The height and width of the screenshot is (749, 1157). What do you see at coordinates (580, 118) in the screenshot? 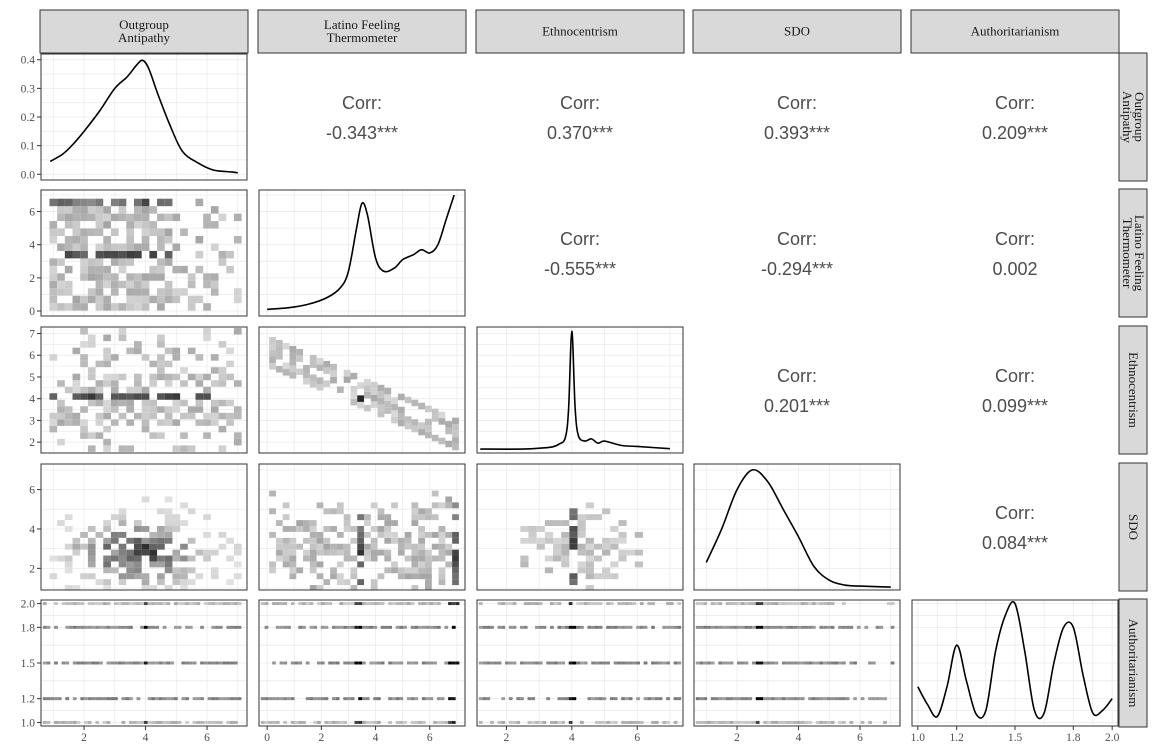
I see `corr-panel-outgroup-antipathy-ethnocentrism: Corr:0.370***` at bounding box center [580, 118].